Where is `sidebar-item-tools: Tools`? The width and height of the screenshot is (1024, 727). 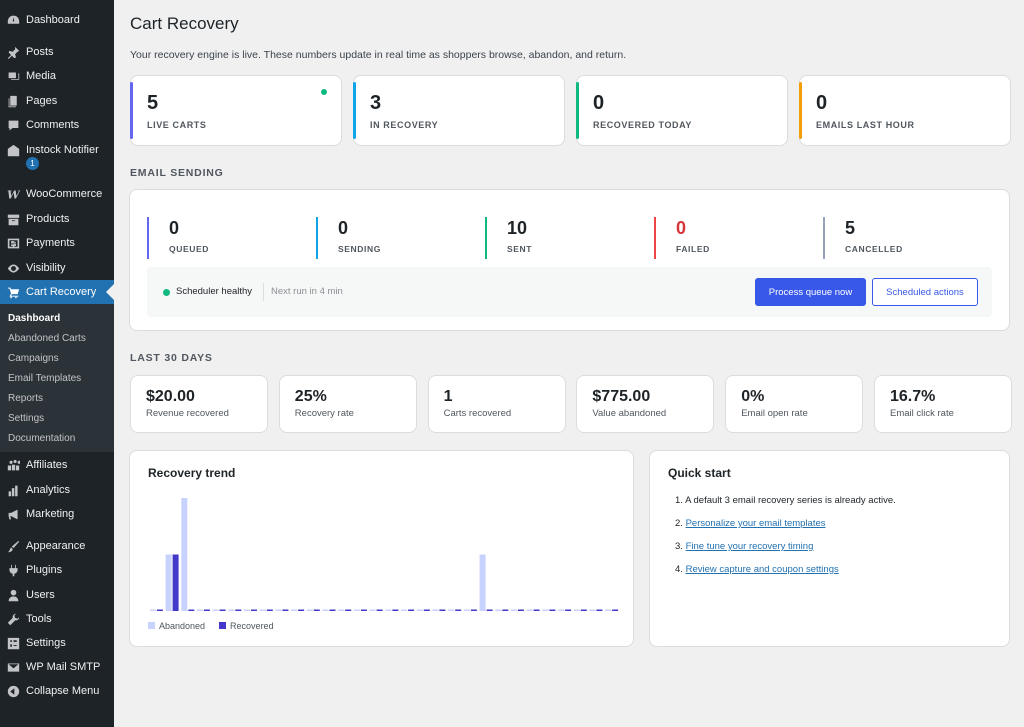
sidebar-item-tools: Tools is located at coordinates (57, 619).